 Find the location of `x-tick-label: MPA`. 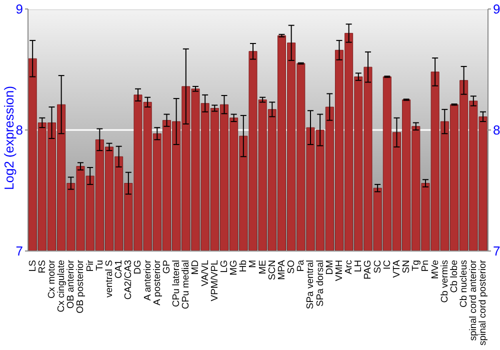

x-tick-label: MPA is located at coordinates (282, 269).